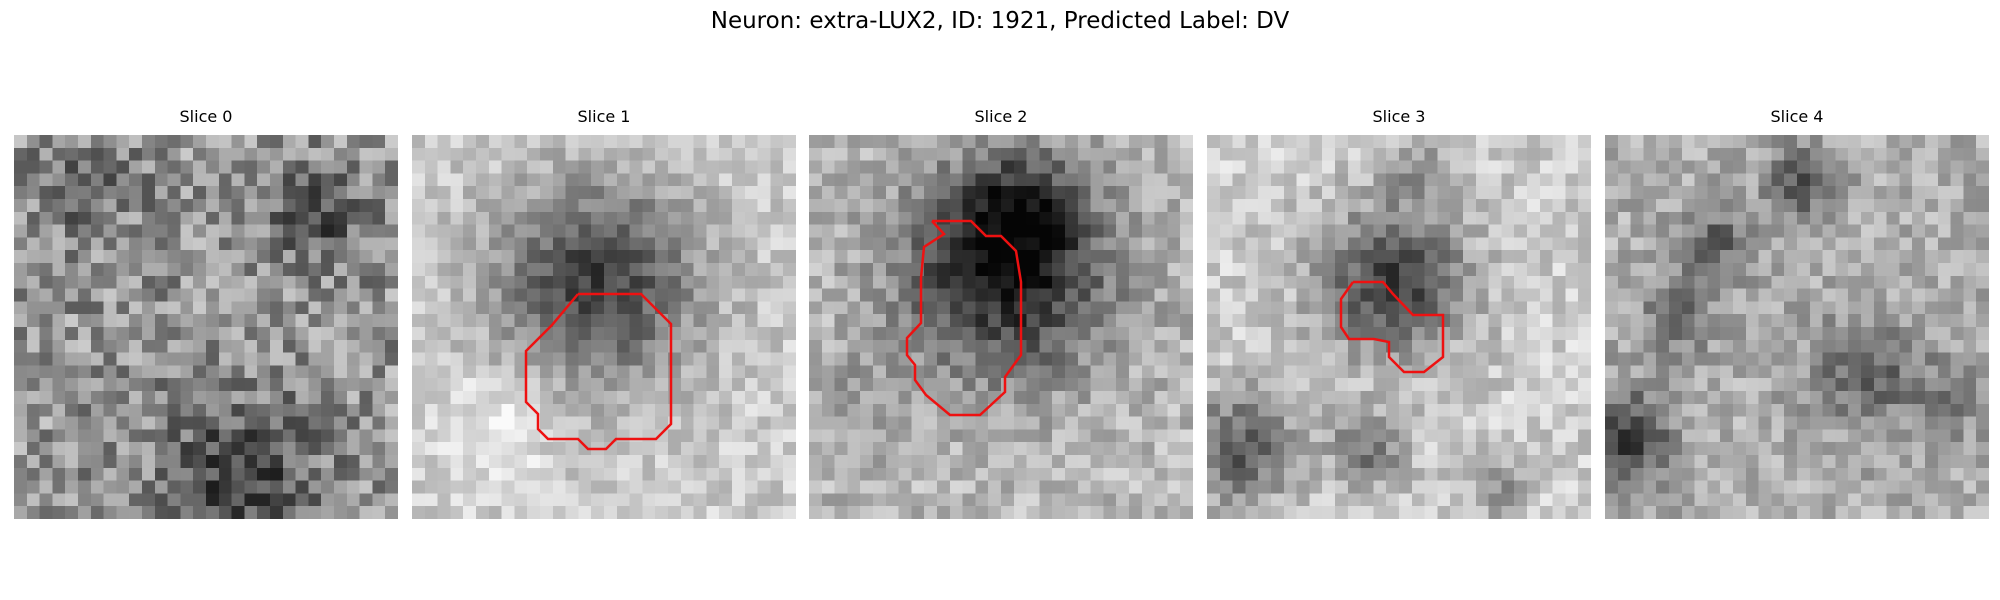 The width and height of the screenshot is (2000, 600). Describe the element at coordinates (1399, 116) in the screenshot. I see `slice-title: Slice 3` at that location.